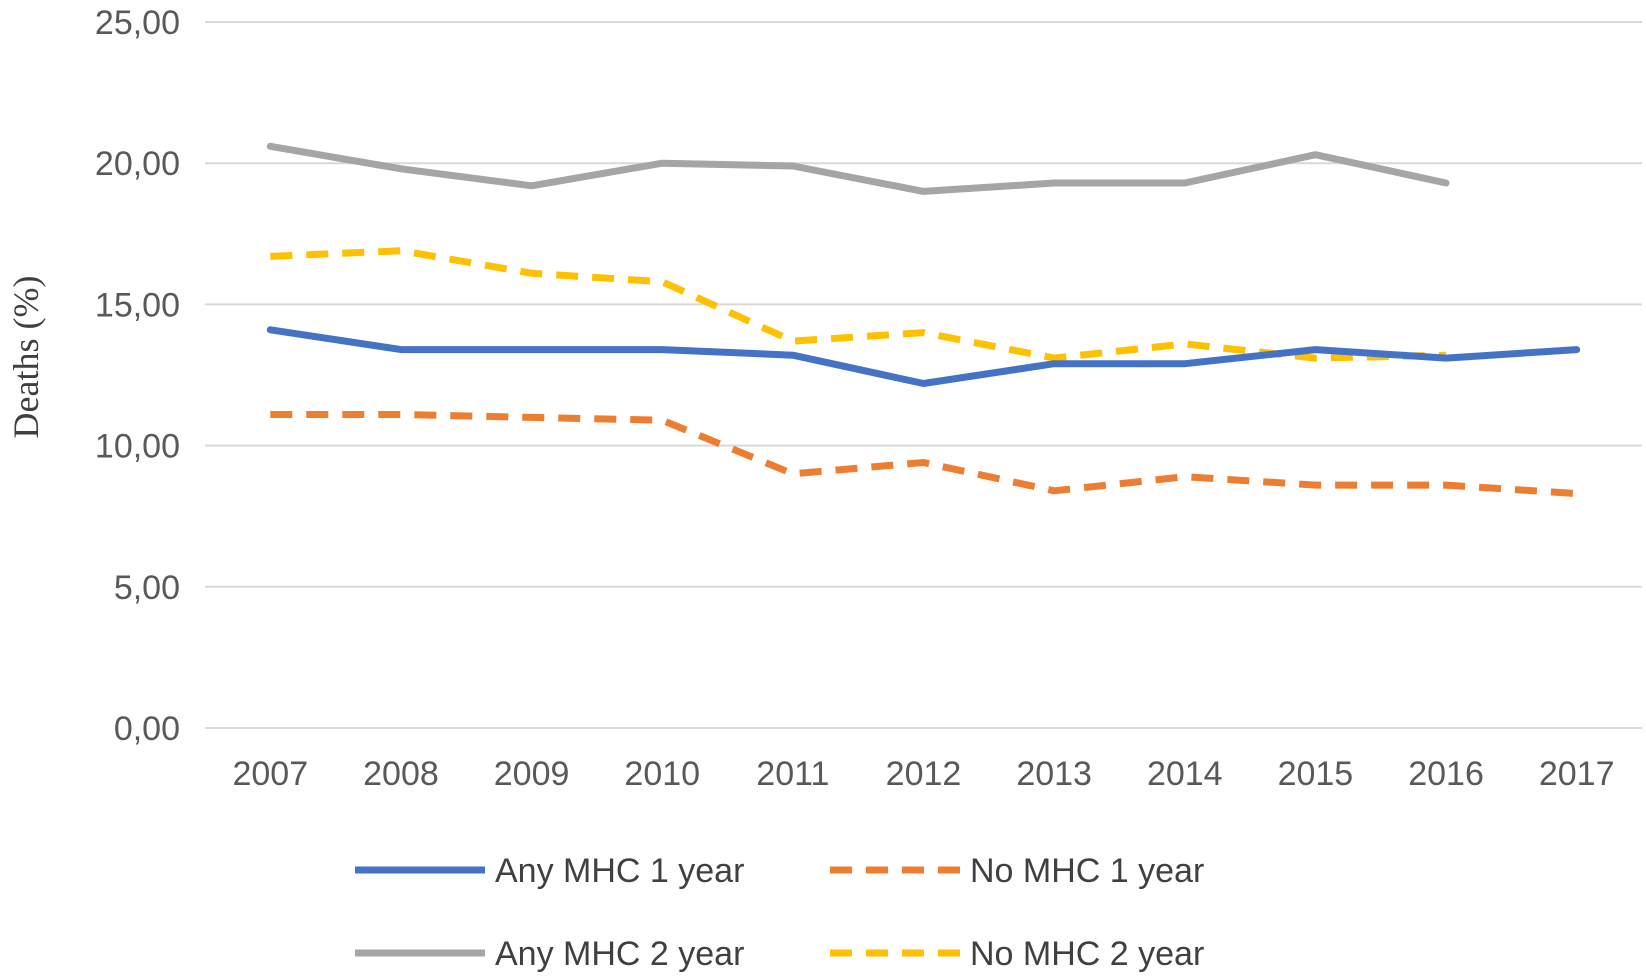 The width and height of the screenshot is (1646, 977). Describe the element at coordinates (147, 729) in the screenshot. I see `y-tick-label: 0,00` at that location.